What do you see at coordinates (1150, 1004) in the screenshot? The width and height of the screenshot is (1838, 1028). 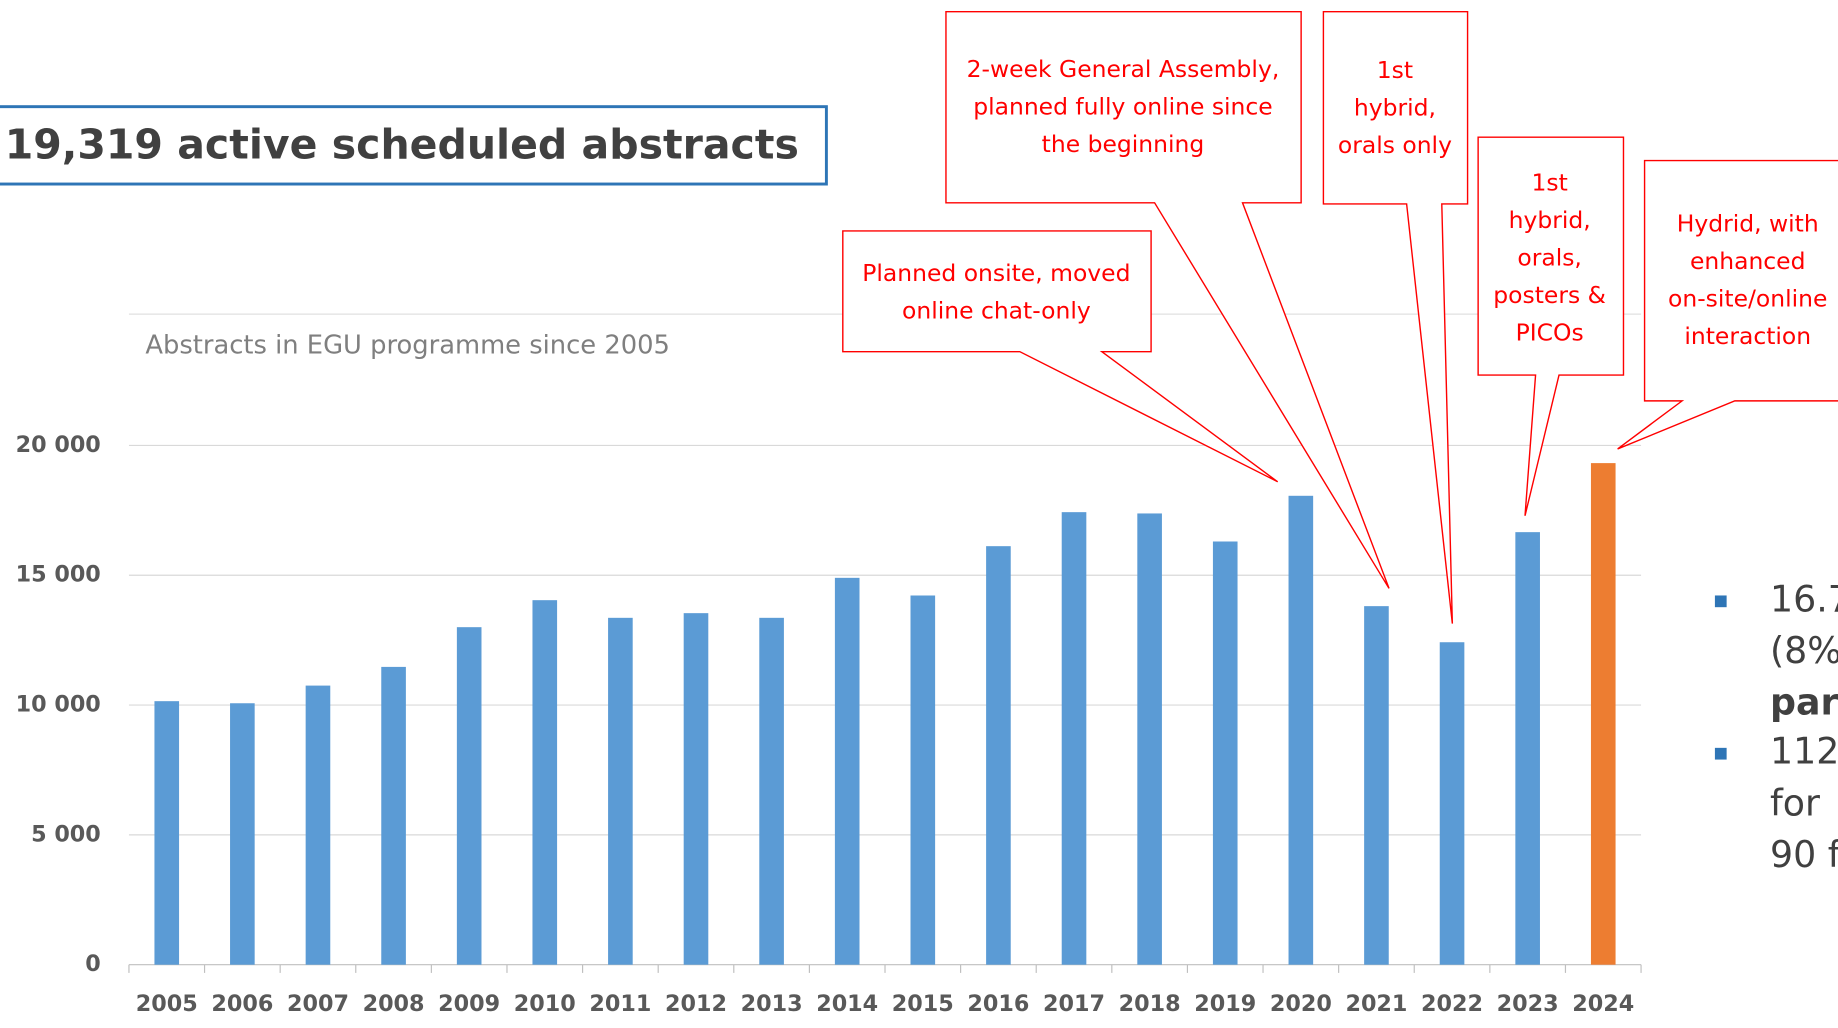 I see `x-tick-label: 2018` at bounding box center [1150, 1004].